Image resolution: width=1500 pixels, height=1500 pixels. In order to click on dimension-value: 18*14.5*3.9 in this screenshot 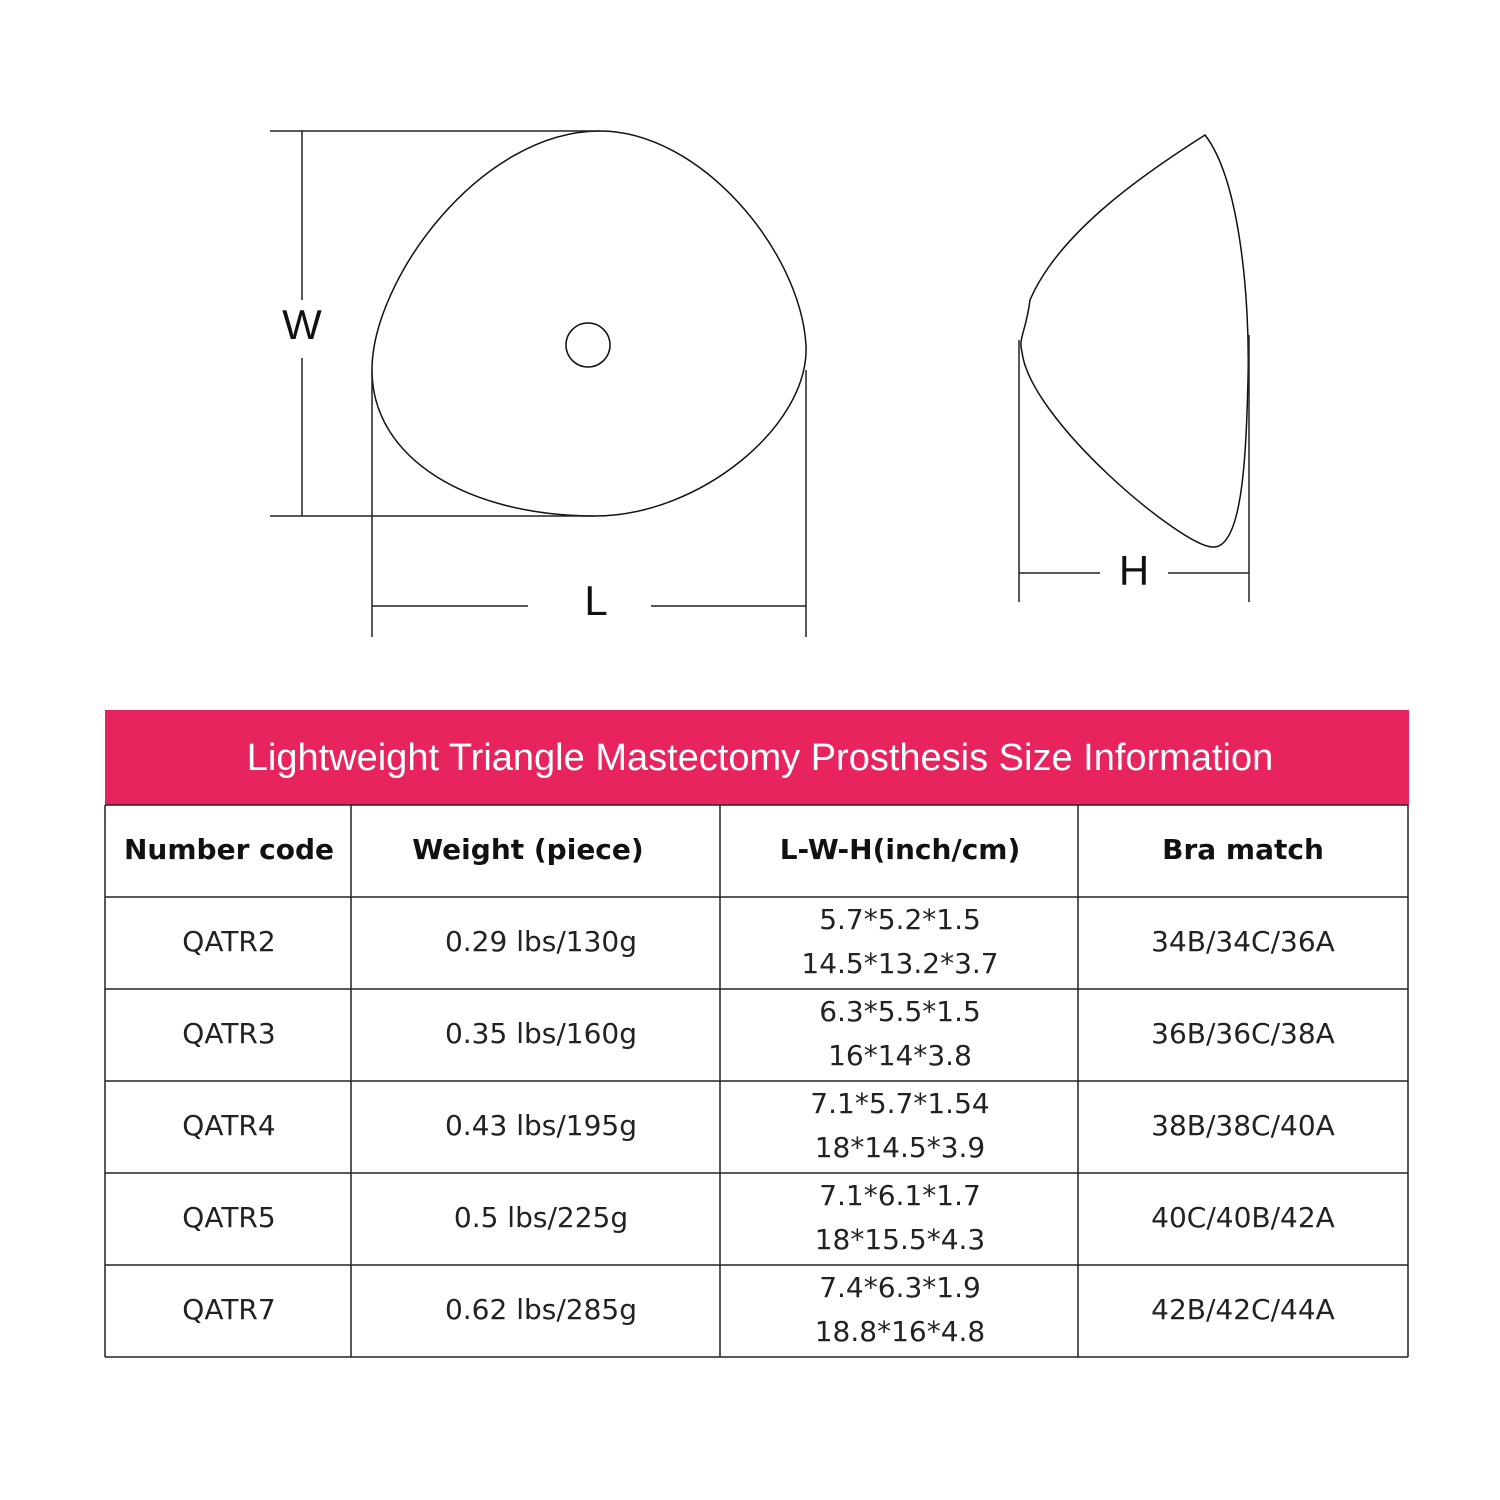, I will do `click(900, 1147)`.